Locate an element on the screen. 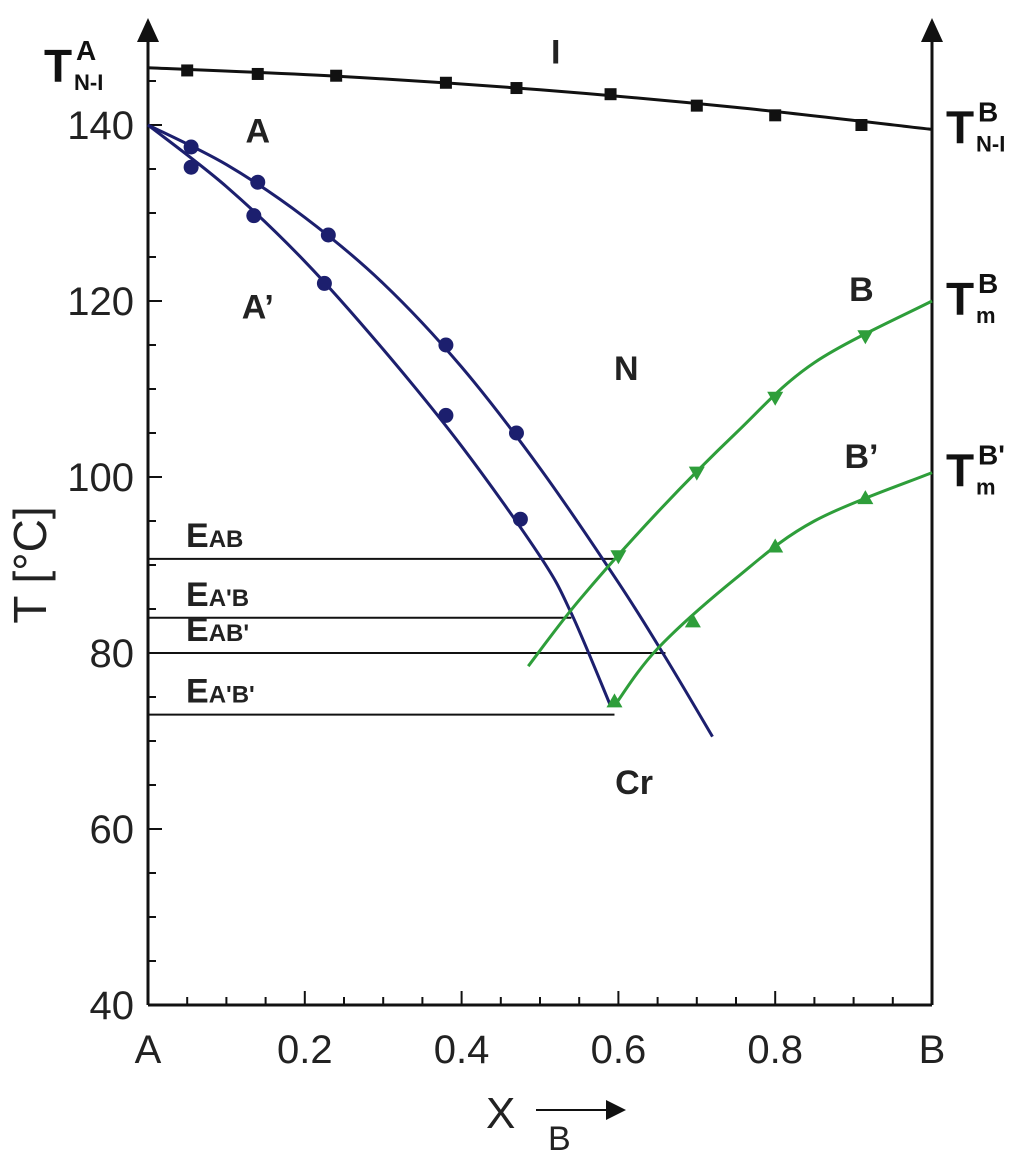 The width and height of the screenshot is (1024, 1157). region-label: B is located at coordinates (861, 290).